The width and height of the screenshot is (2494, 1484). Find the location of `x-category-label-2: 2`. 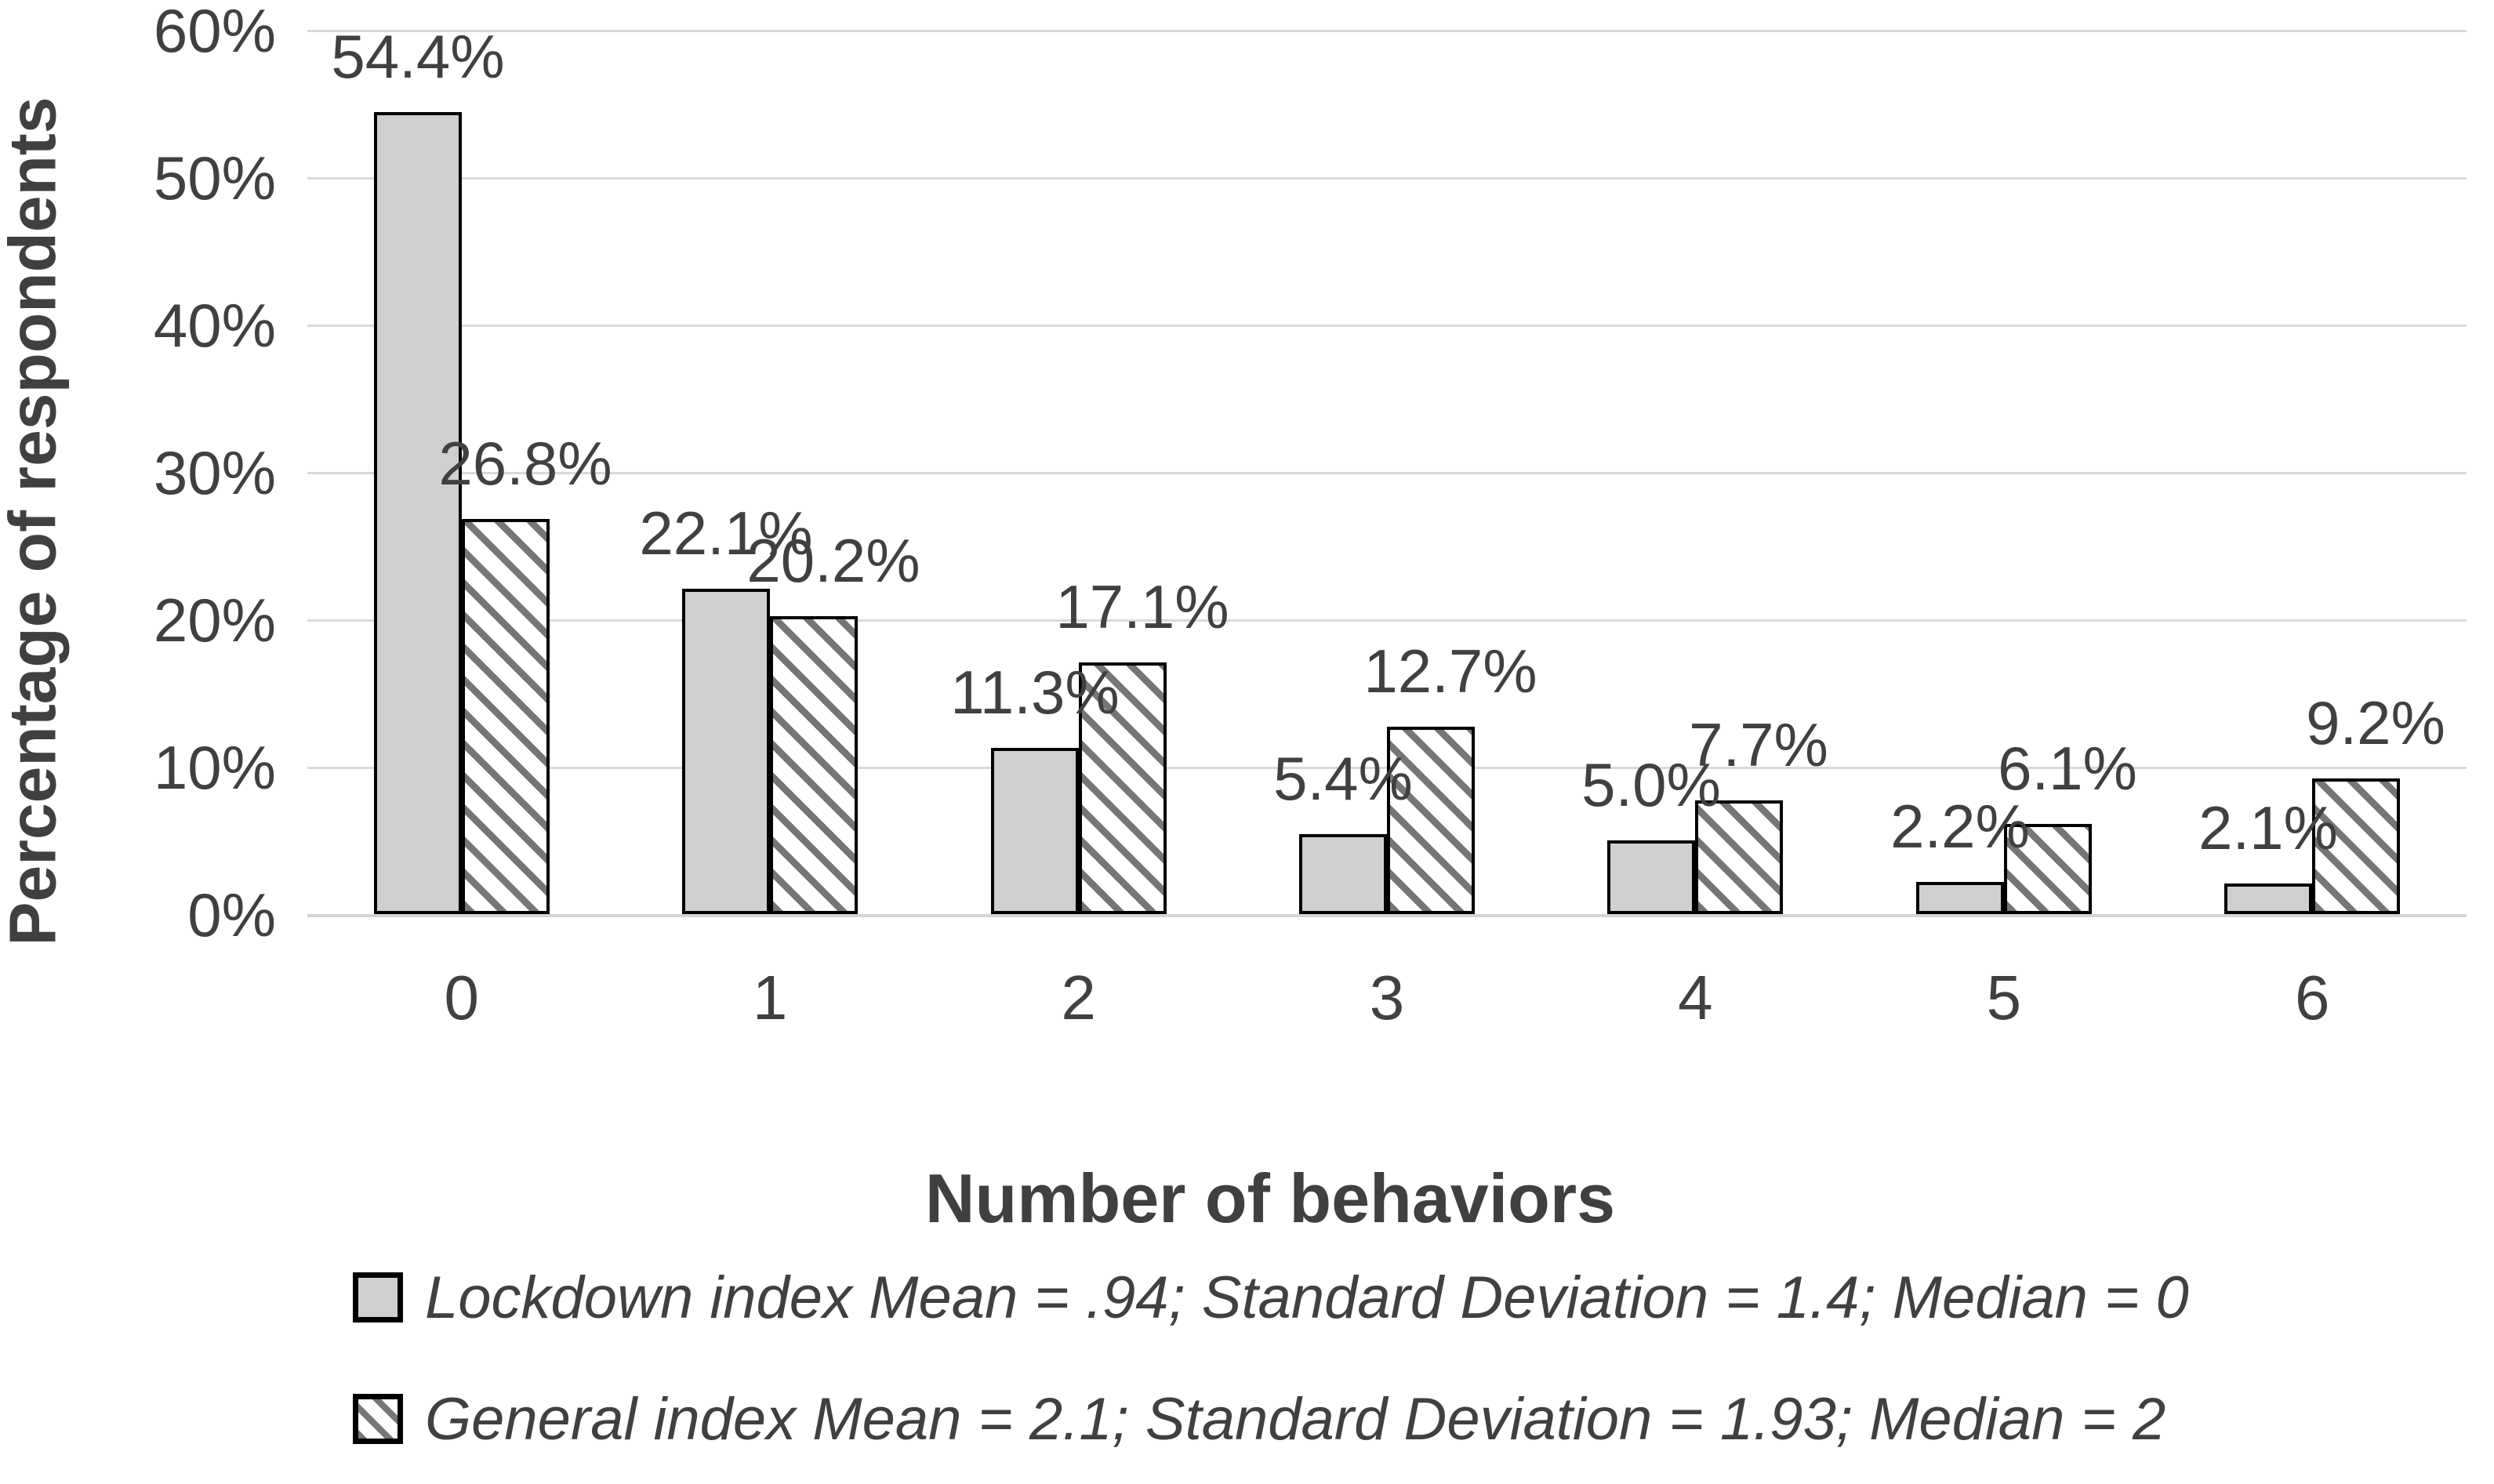

x-category-label-2: 2 is located at coordinates (1078, 997).